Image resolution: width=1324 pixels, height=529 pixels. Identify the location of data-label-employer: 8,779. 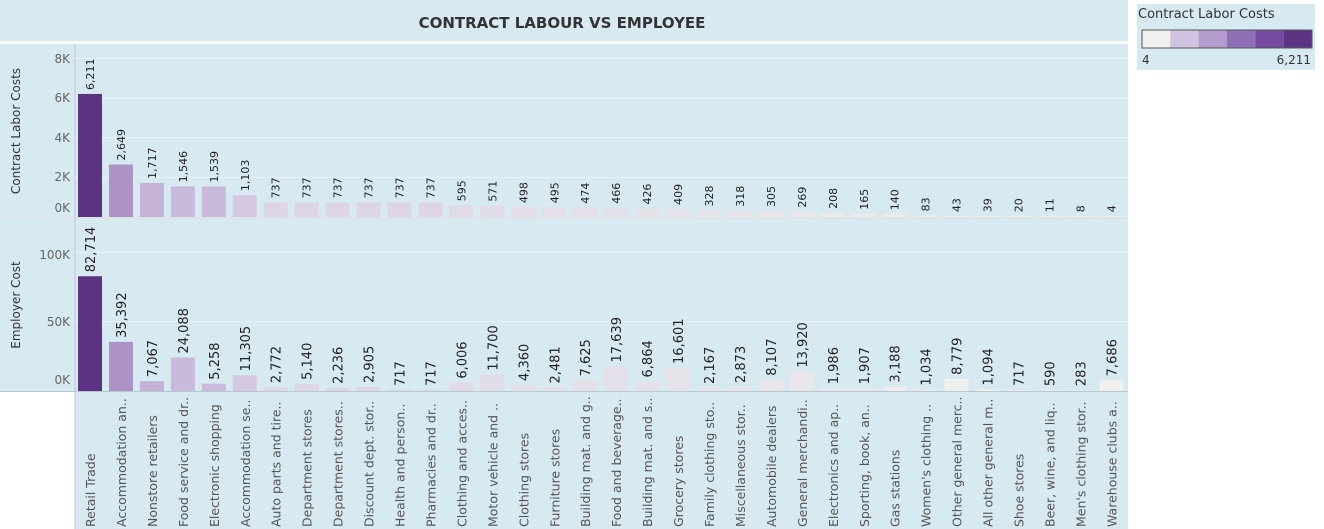
(958, 356).